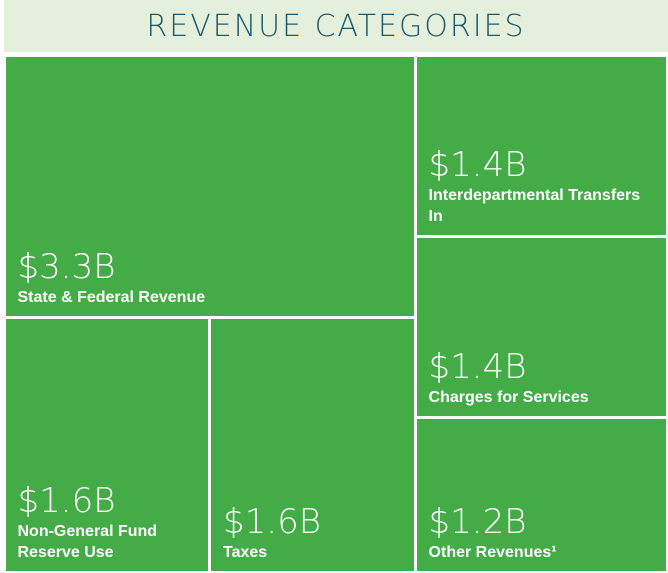 The image size is (668, 573). I want to click on tile-label: $1.2B Other Revenues¹, so click(544, 532).